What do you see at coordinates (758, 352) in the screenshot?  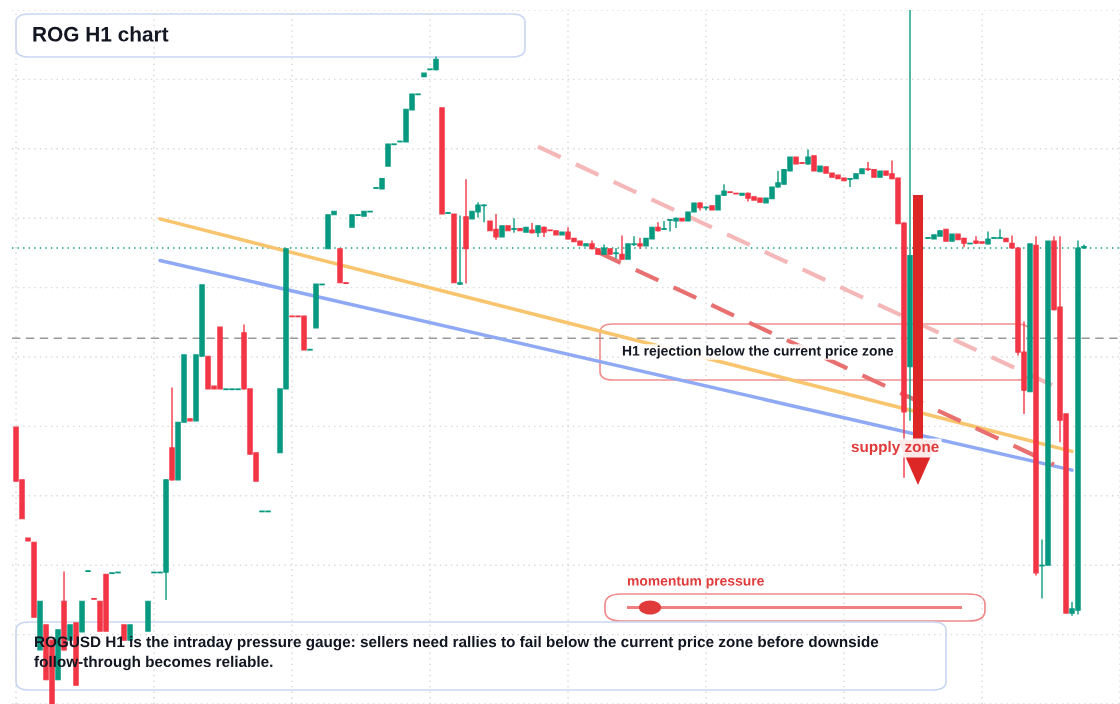 I see `annotation: H1 rejection below the current price zone` at bounding box center [758, 352].